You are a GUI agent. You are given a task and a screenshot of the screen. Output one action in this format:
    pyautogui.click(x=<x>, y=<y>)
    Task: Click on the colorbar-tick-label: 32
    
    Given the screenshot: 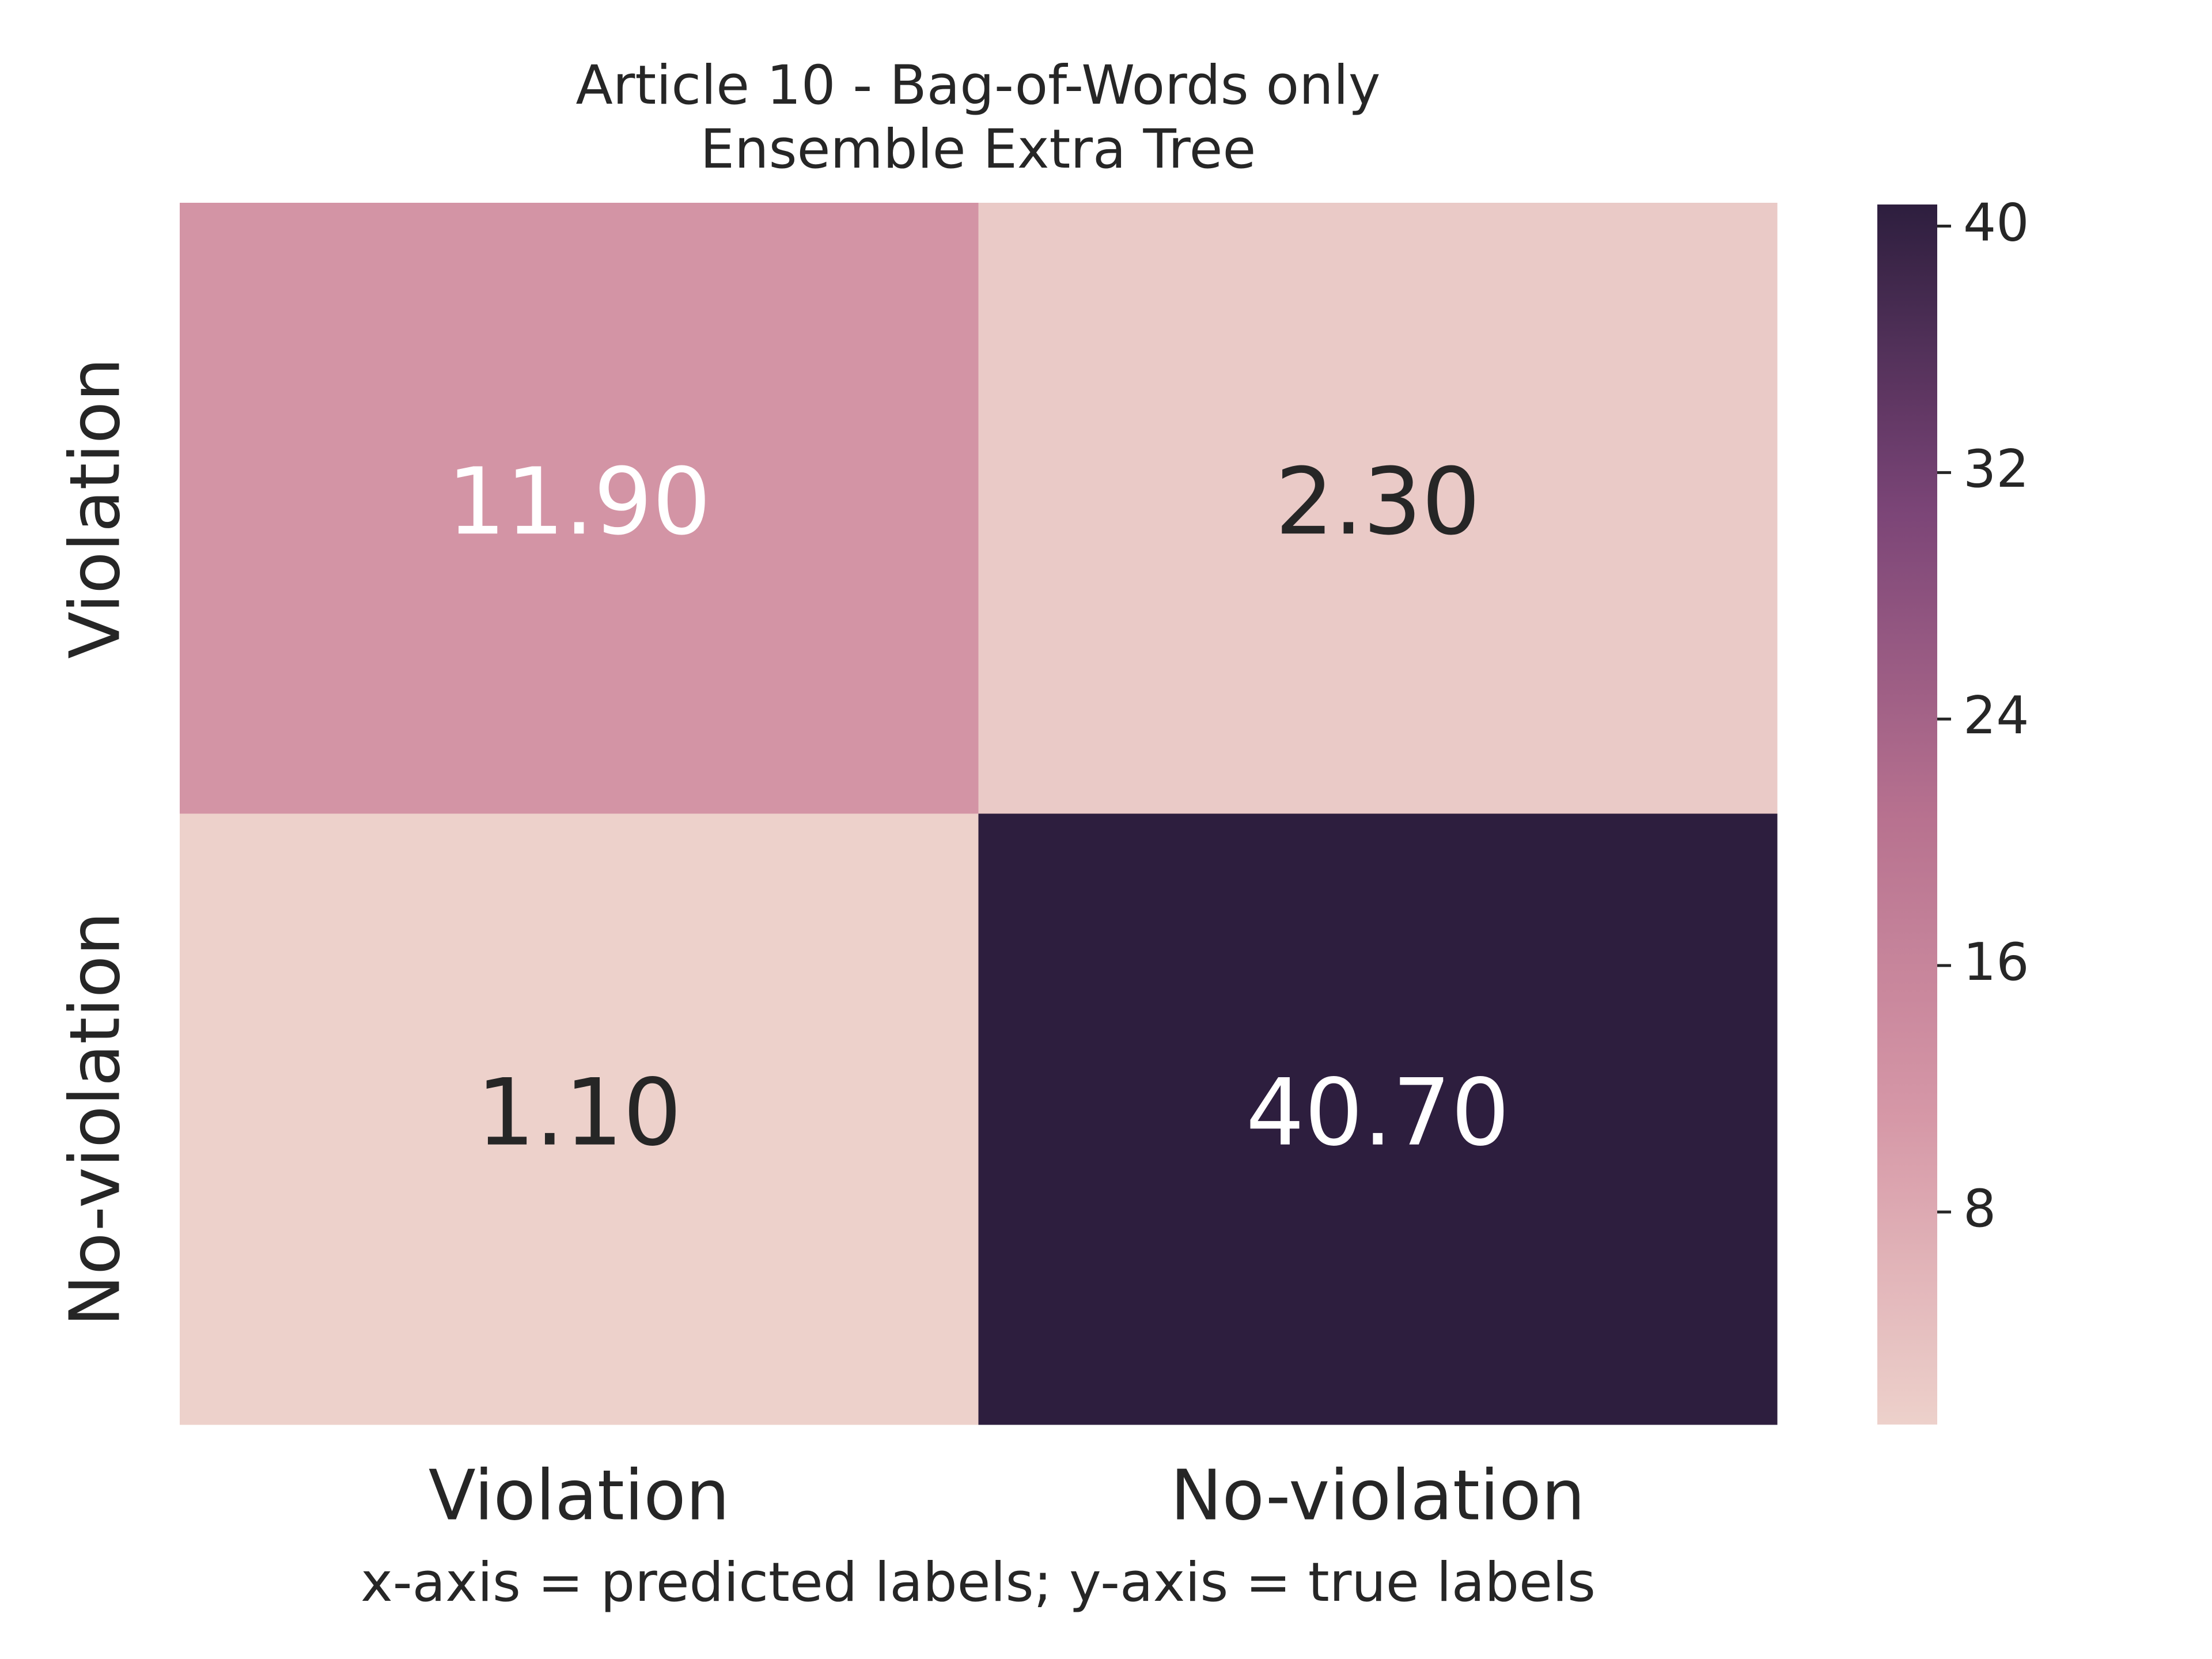 What is the action you would take?
    pyautogui.click(x=1996, y=469)
    